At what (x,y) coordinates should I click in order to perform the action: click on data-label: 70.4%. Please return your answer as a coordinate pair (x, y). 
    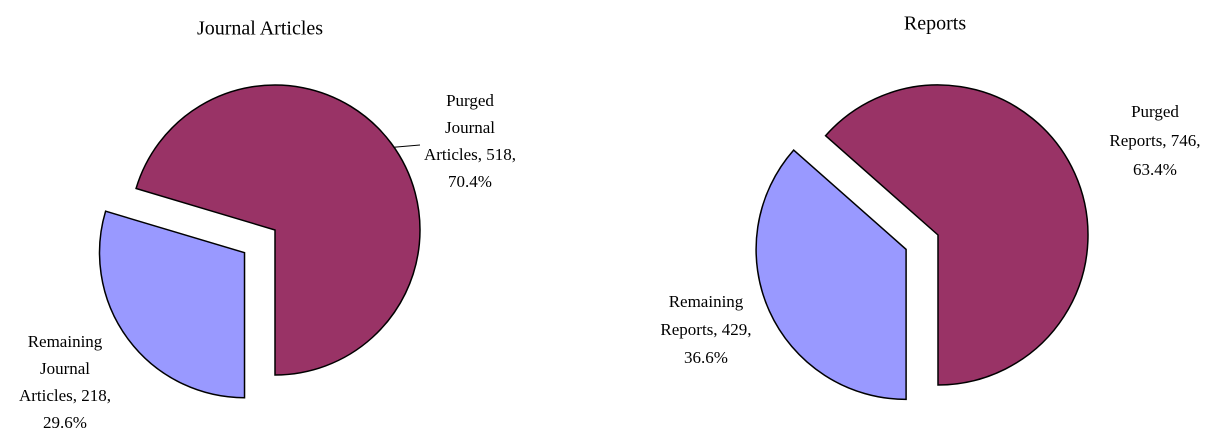
    Looking at the image, I should click on (470, 181).